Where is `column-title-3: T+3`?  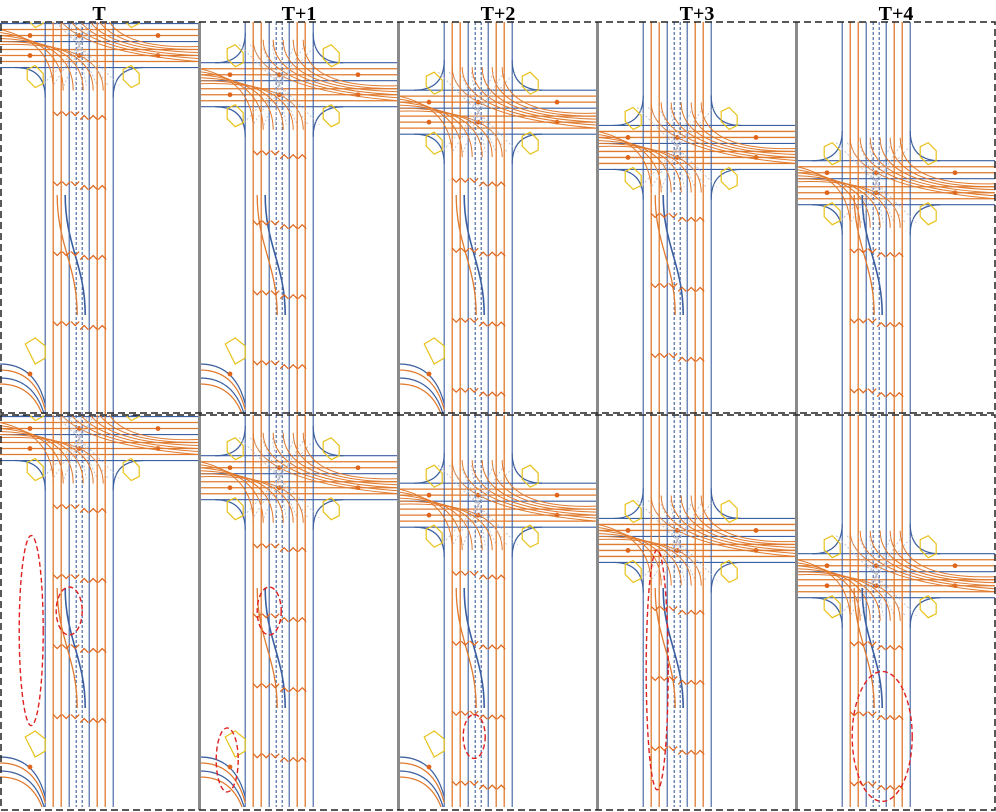
column-title-3: T+3 is located at coordinates (697, 14).